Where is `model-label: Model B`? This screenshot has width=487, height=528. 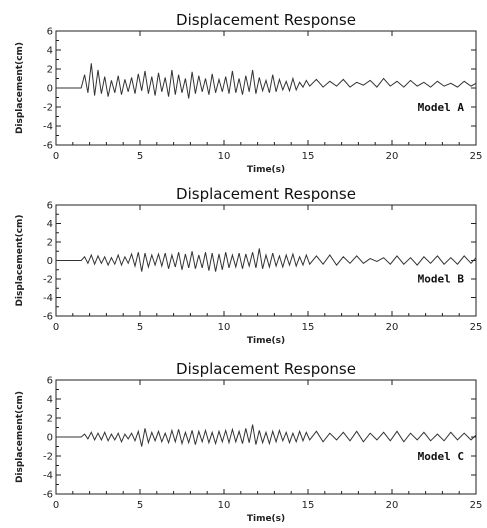 model-label: Model B is located at coordinates (441, 279).